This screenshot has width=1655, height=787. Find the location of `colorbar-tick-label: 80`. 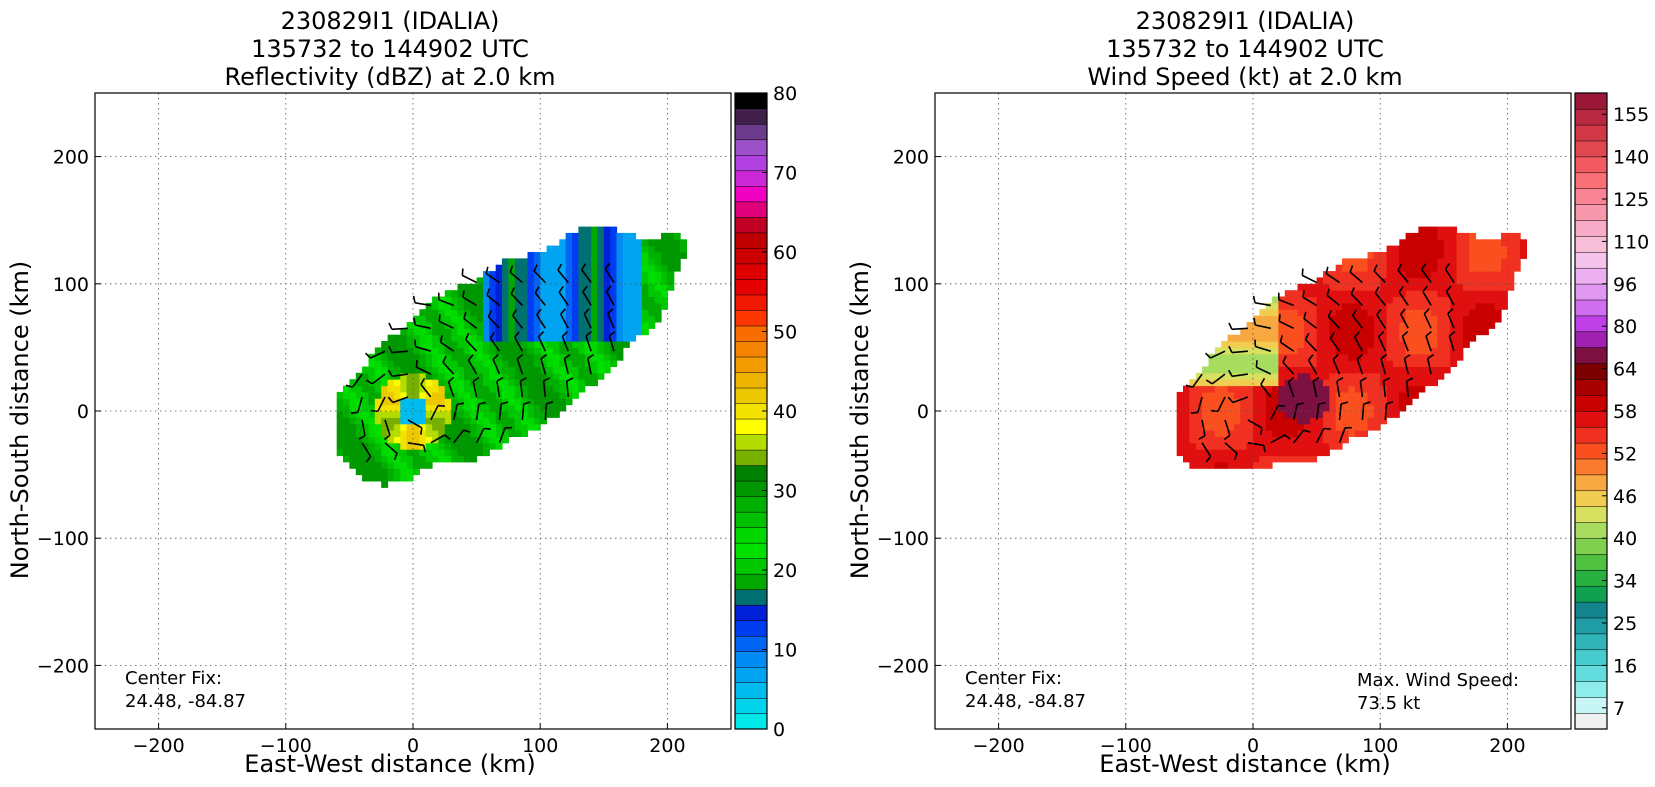

colorbar-tick-label: 80 is located at coordinates (1625, 327).